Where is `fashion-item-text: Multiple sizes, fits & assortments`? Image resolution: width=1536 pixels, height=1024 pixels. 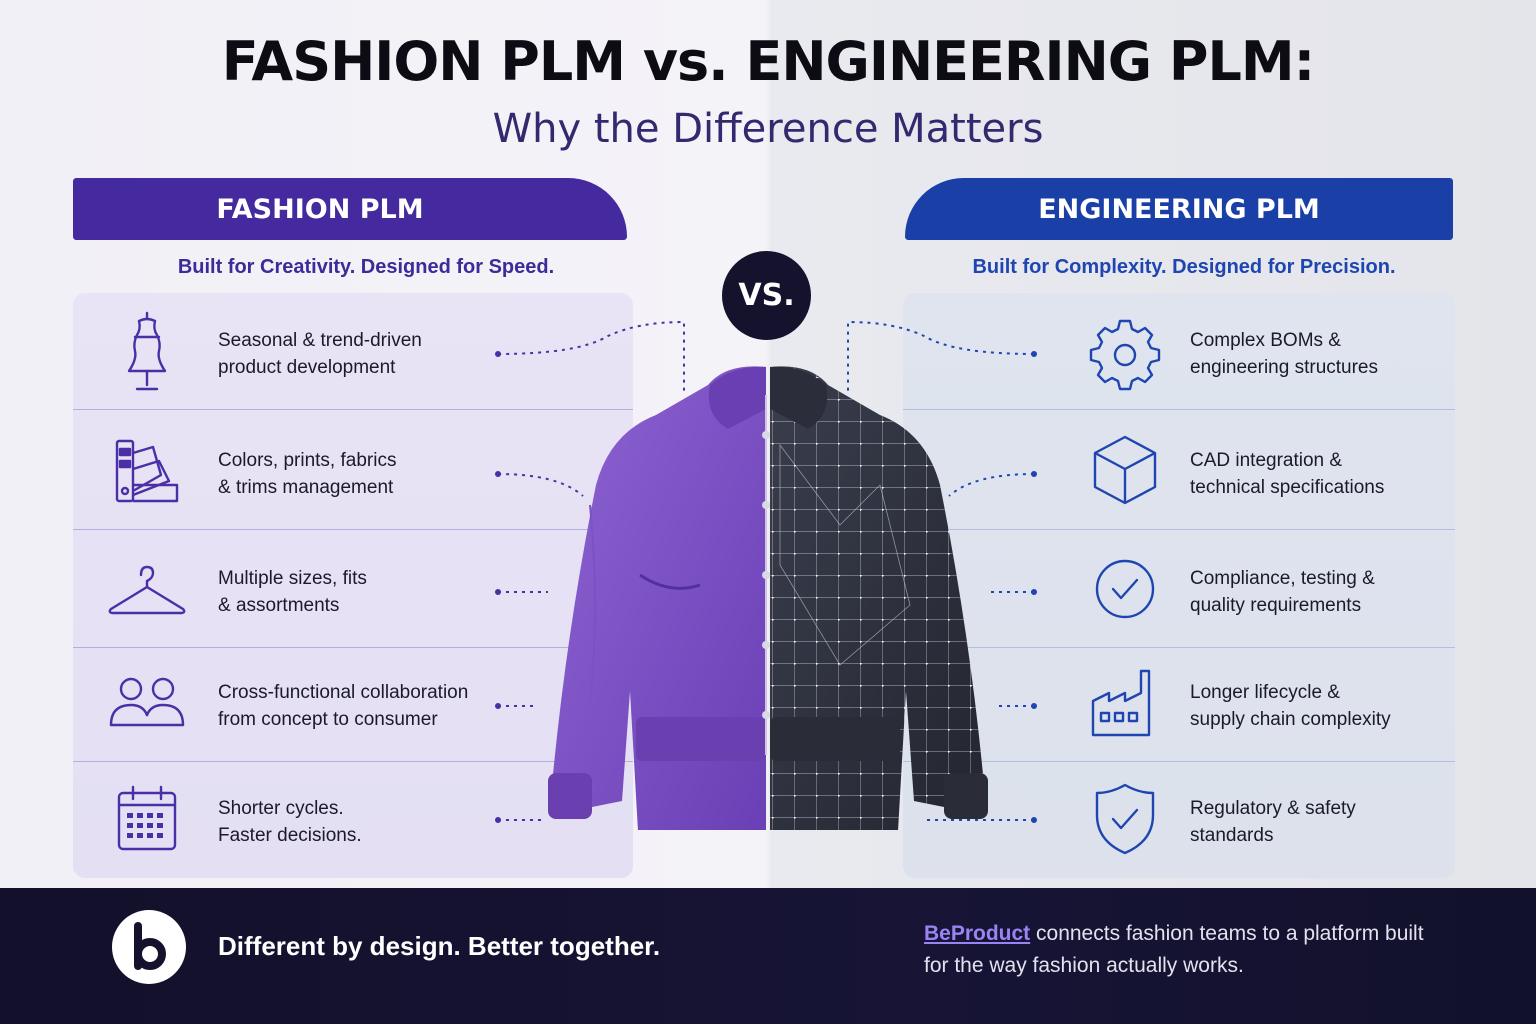 fashion-item-text: Multiple sizes, fits & assortments is located at coordinates (292, 592).